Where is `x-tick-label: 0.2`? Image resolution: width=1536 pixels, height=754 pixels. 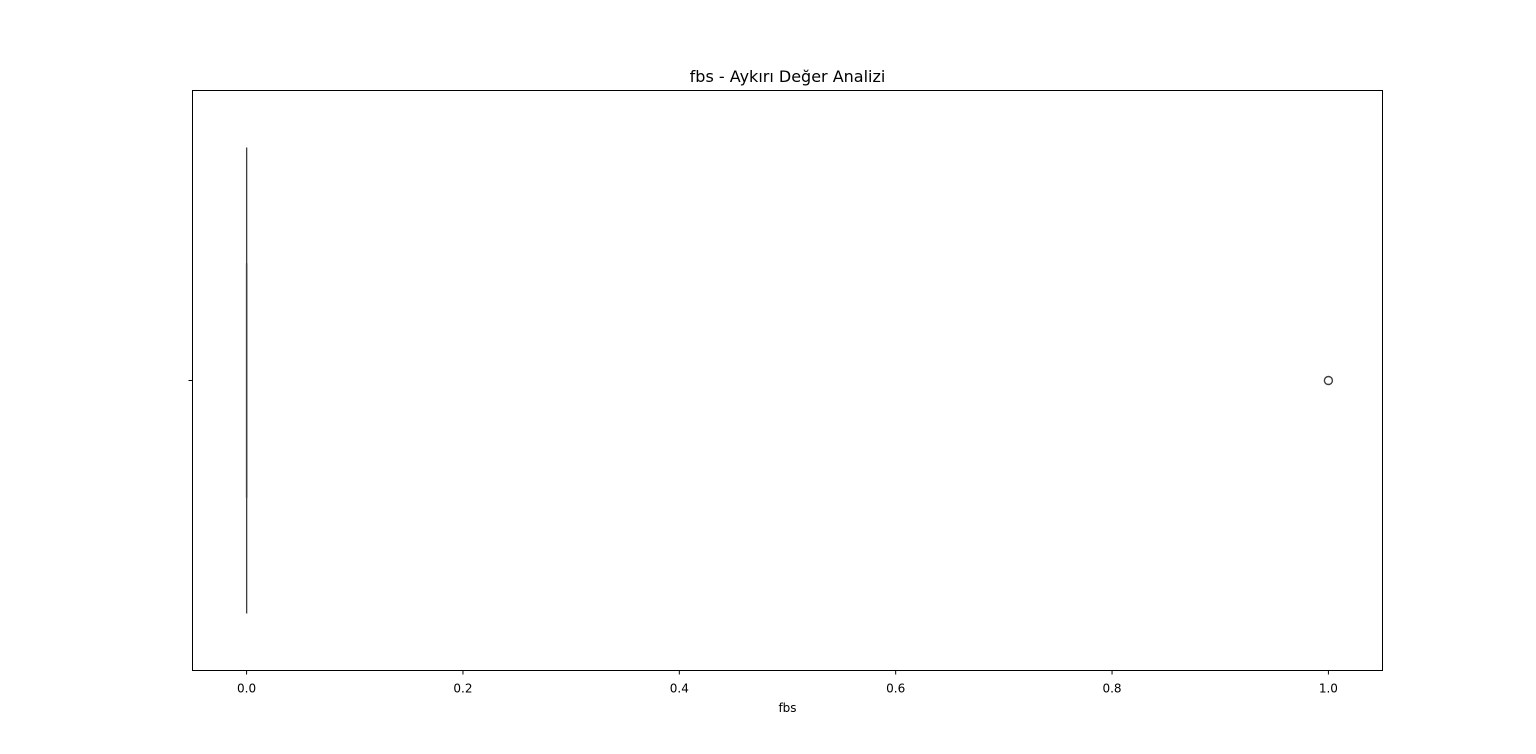
x-tick-label: 0.2 is located at coordinates (462, 689).